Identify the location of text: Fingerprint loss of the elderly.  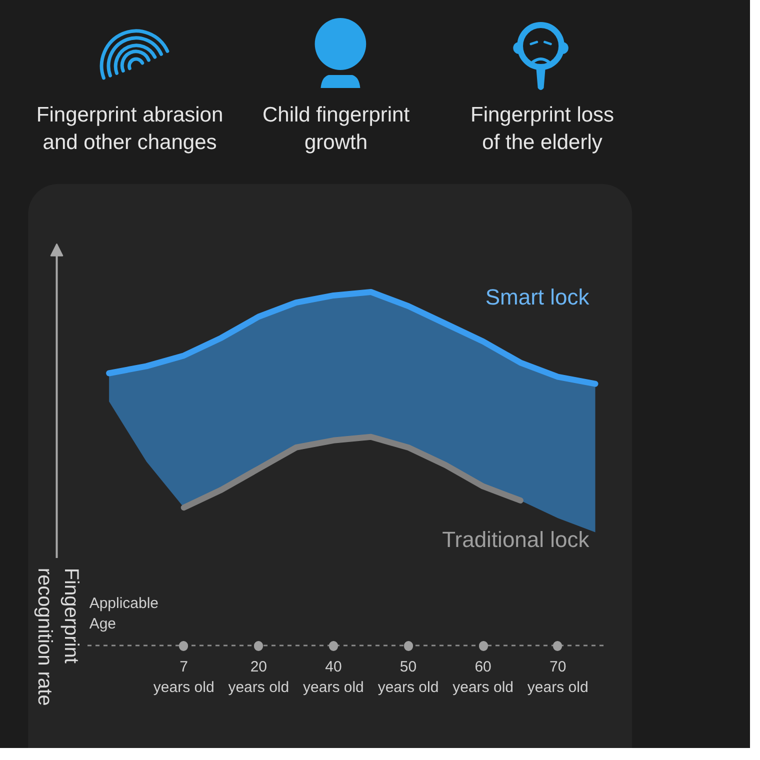
(542, 128).